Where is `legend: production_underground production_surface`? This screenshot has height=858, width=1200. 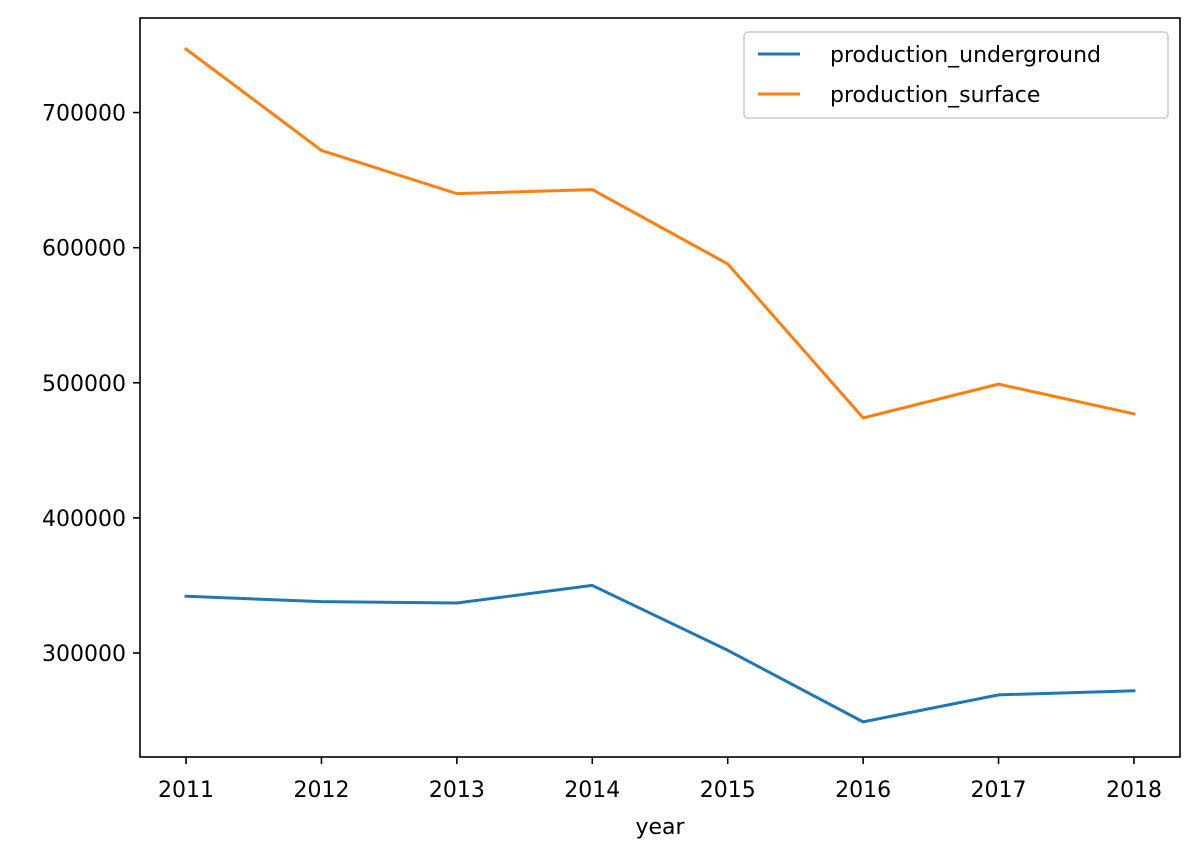 legend: production_underground production_surface is located at coordinates (956, 75).